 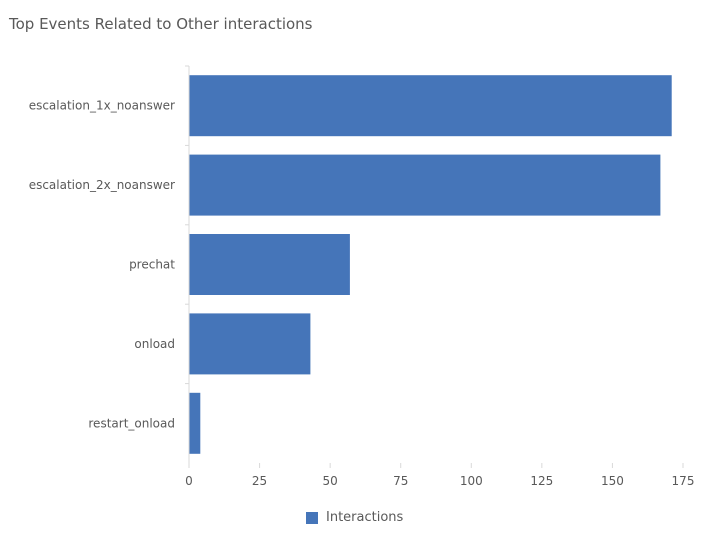 What do you see at coordinates (541, 481) in the screenshot?
I see `x-tick-label: 125` at bounding box center [541, 481].